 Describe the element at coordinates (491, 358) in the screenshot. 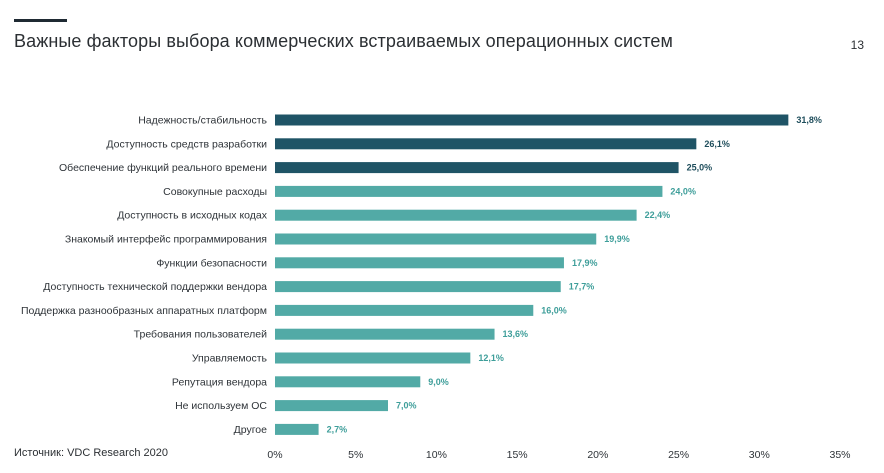

I see `value-label: 12,1%` at that location.